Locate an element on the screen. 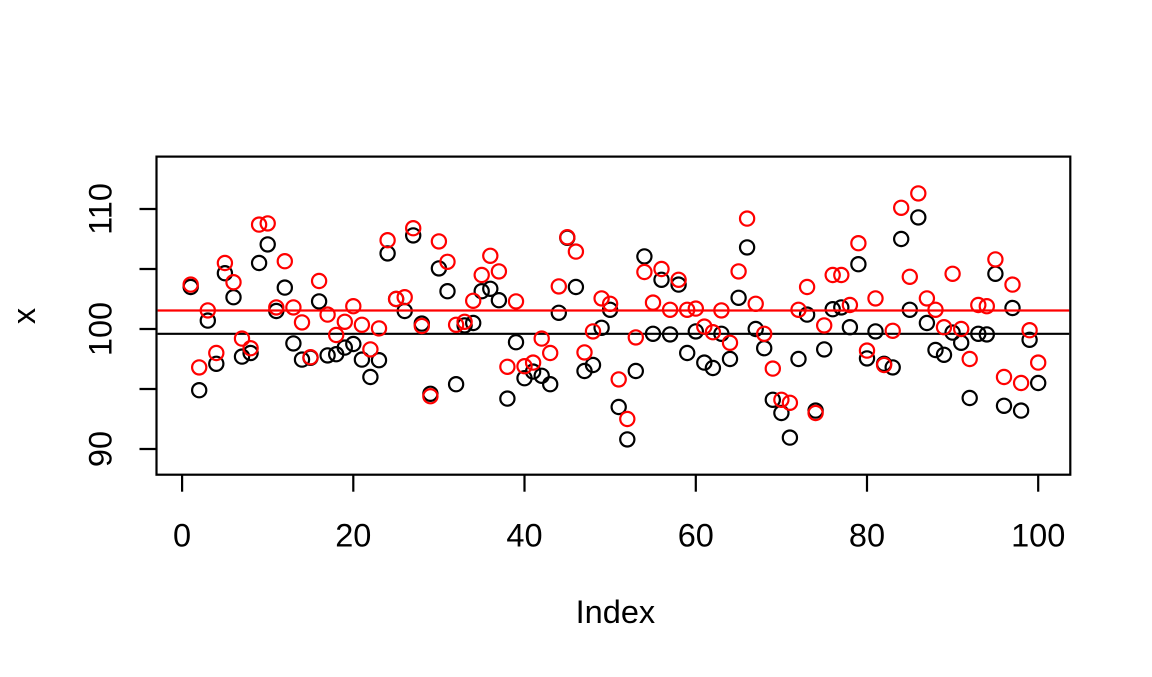 This screenshot has width=1152, height=677. svg-text: 110 is located at coordinates (101, 209).